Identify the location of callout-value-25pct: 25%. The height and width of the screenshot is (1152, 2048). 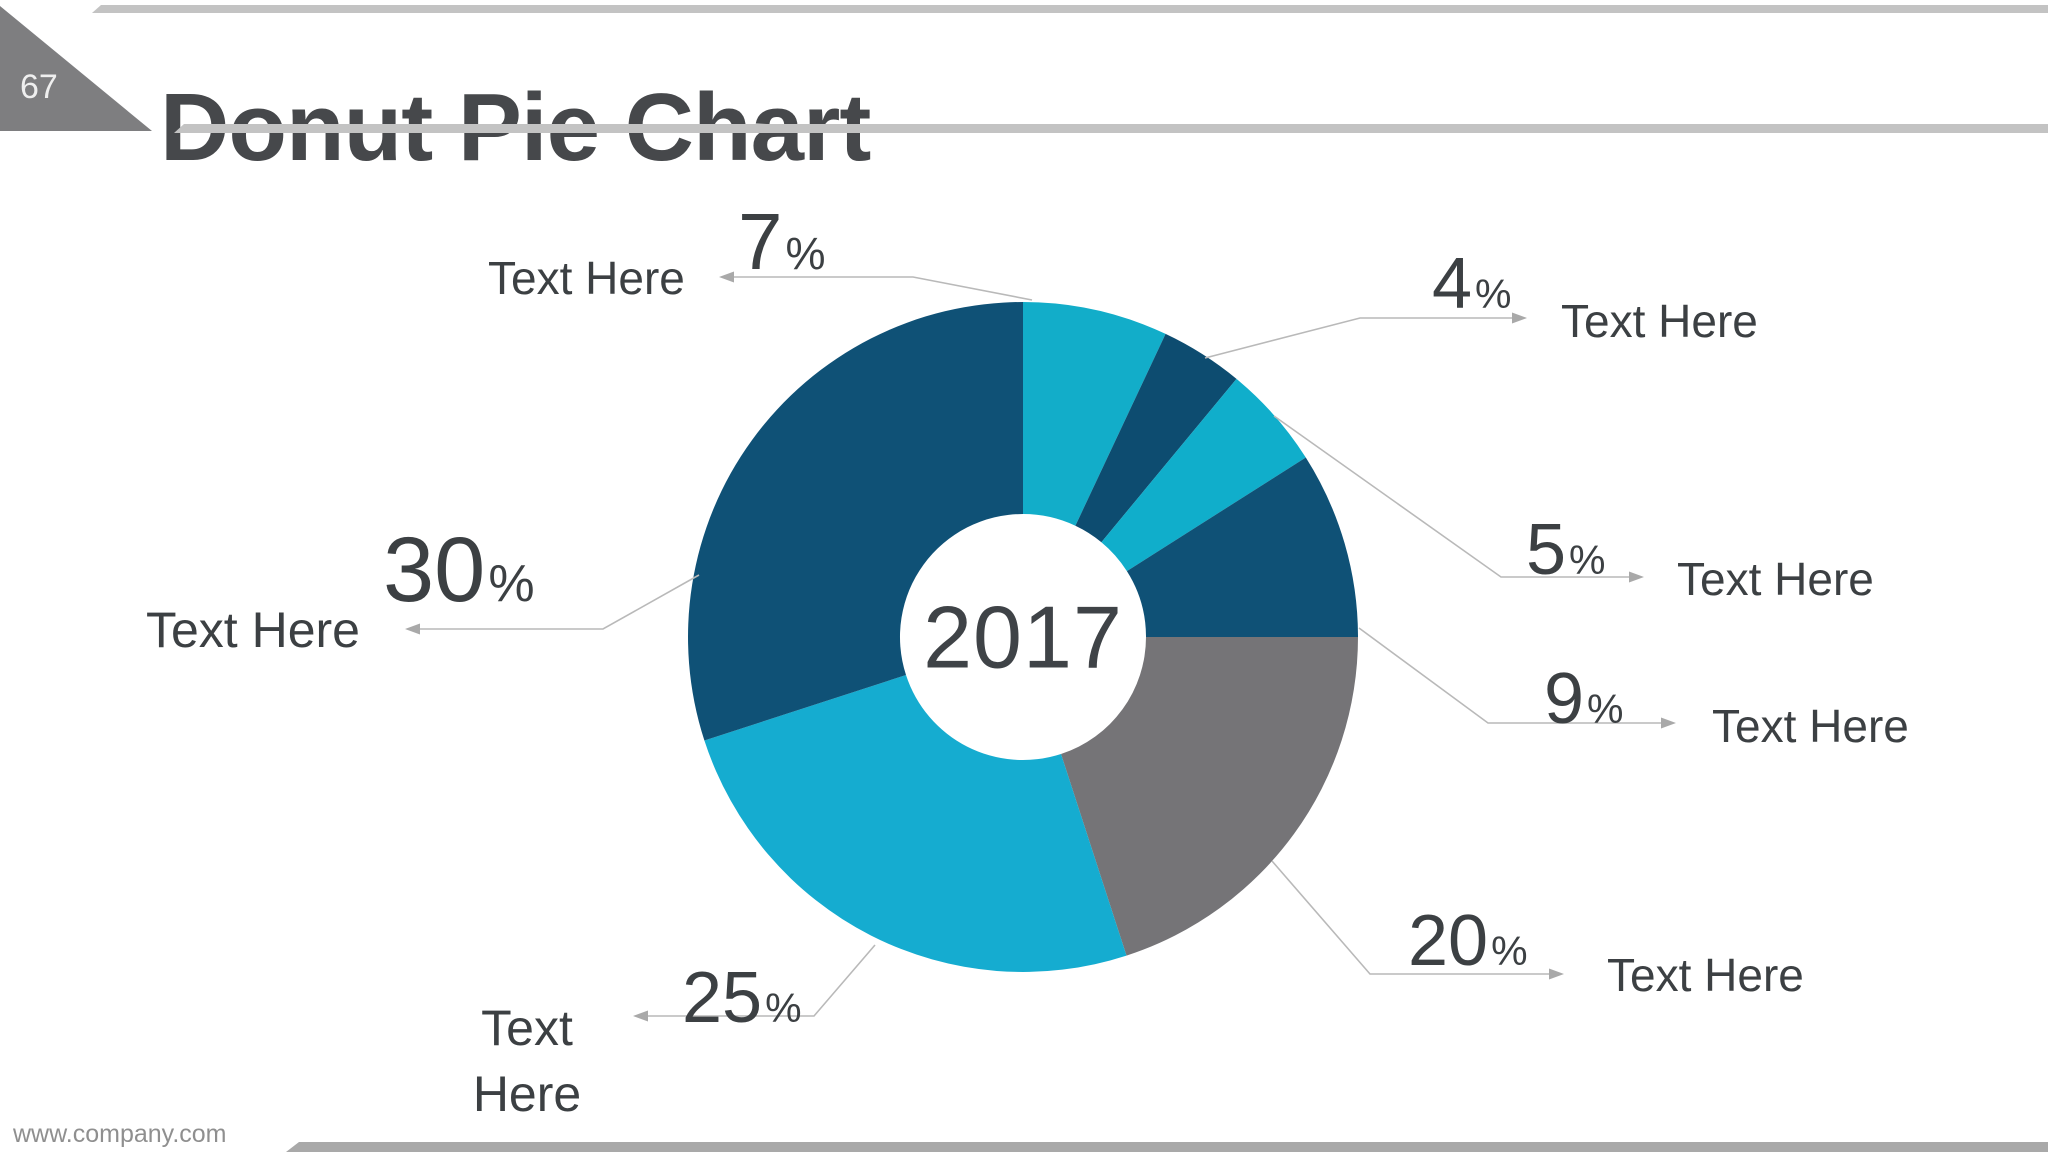
(742, 998).